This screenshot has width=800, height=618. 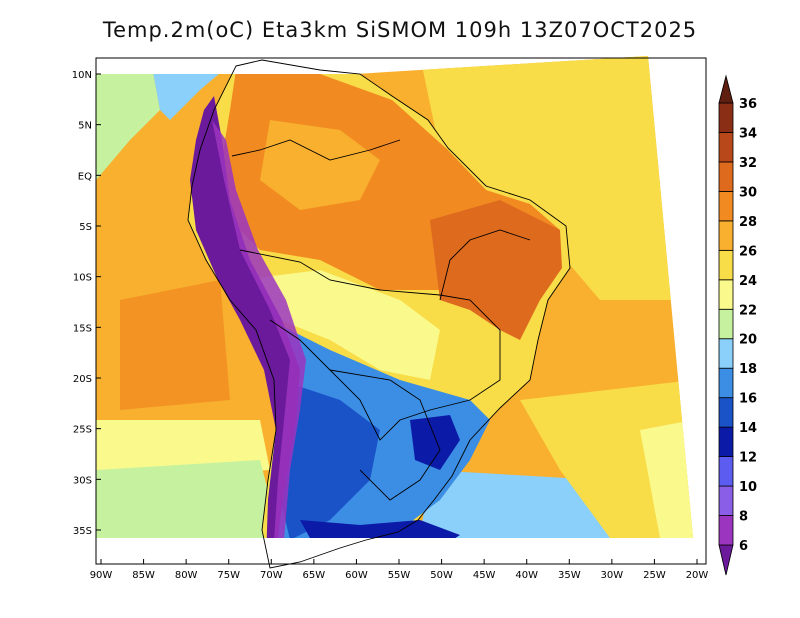 What do you see at coordinates (385, 435) in the screenshot?
I see `paraguay-argentina-border` at bounding box center [385, 435].